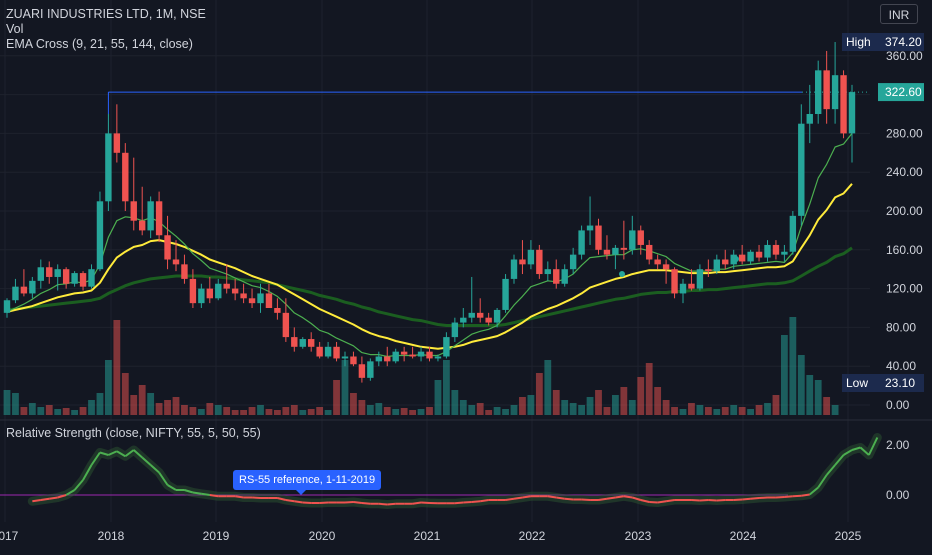 The width and height of the screenshot is (932, 555). What do you see at coordinates (899, 14) in the screenshot?
I see `currency-button: INR` at bounding box center [899, 14].